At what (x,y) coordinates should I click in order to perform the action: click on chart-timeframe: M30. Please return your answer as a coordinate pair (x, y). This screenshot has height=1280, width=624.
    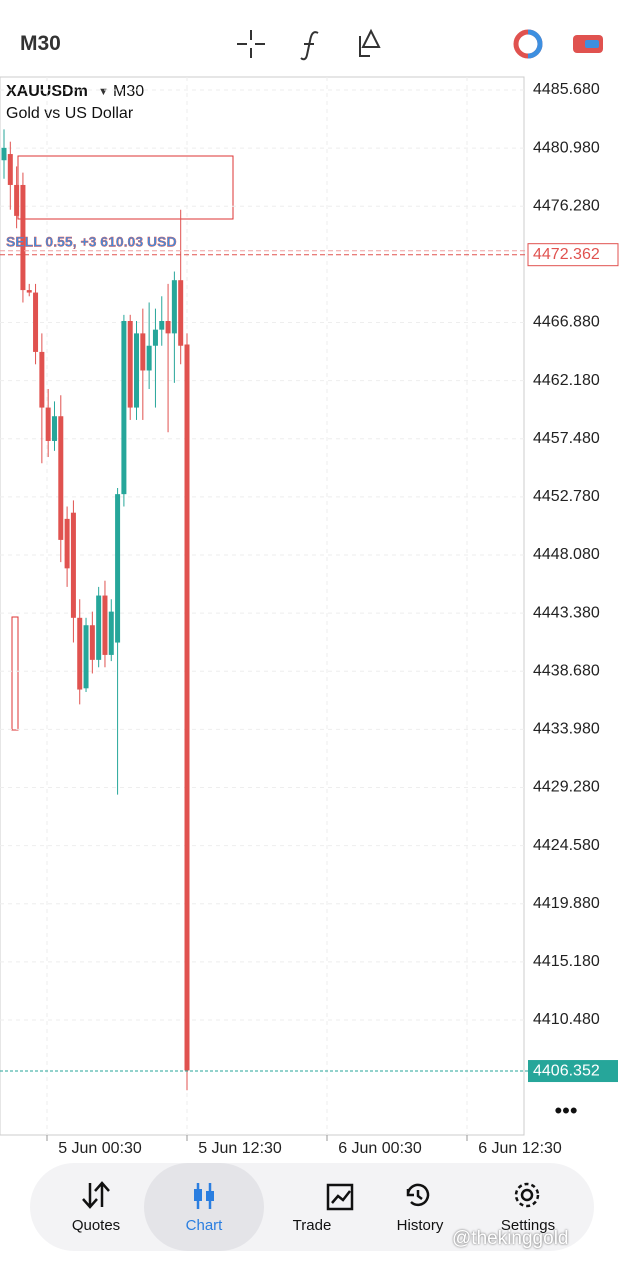
    Looking at the image, I should click on (128, 91).